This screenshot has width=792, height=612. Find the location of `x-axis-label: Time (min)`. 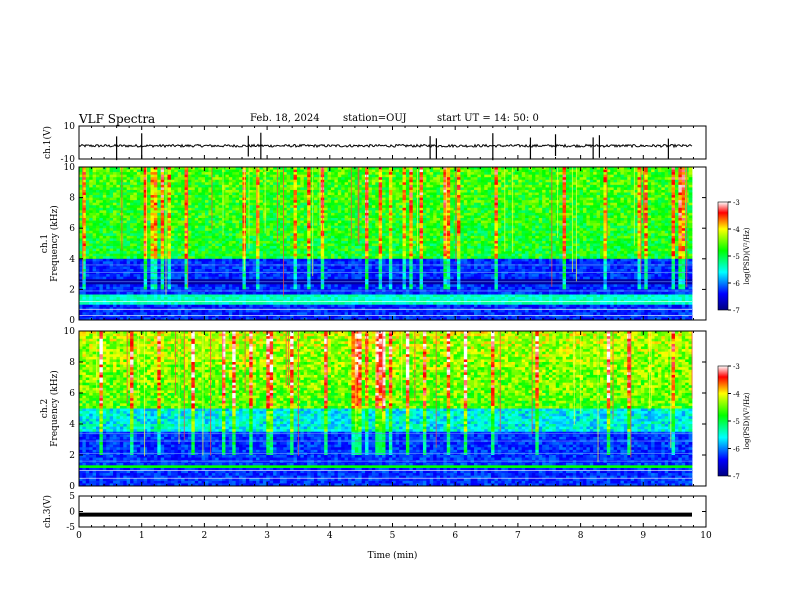

x-axis-label: Time (min) is located at coordinates (393, 555).